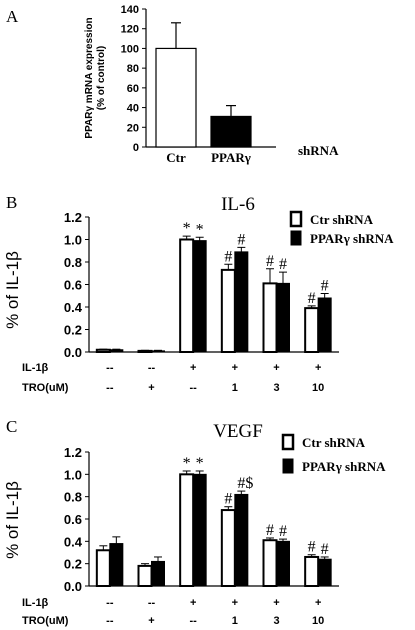  Describe the element at coordinates (73, 586) in the screenshot. I see `chart-c-ytick-label: 0.0` at that location.